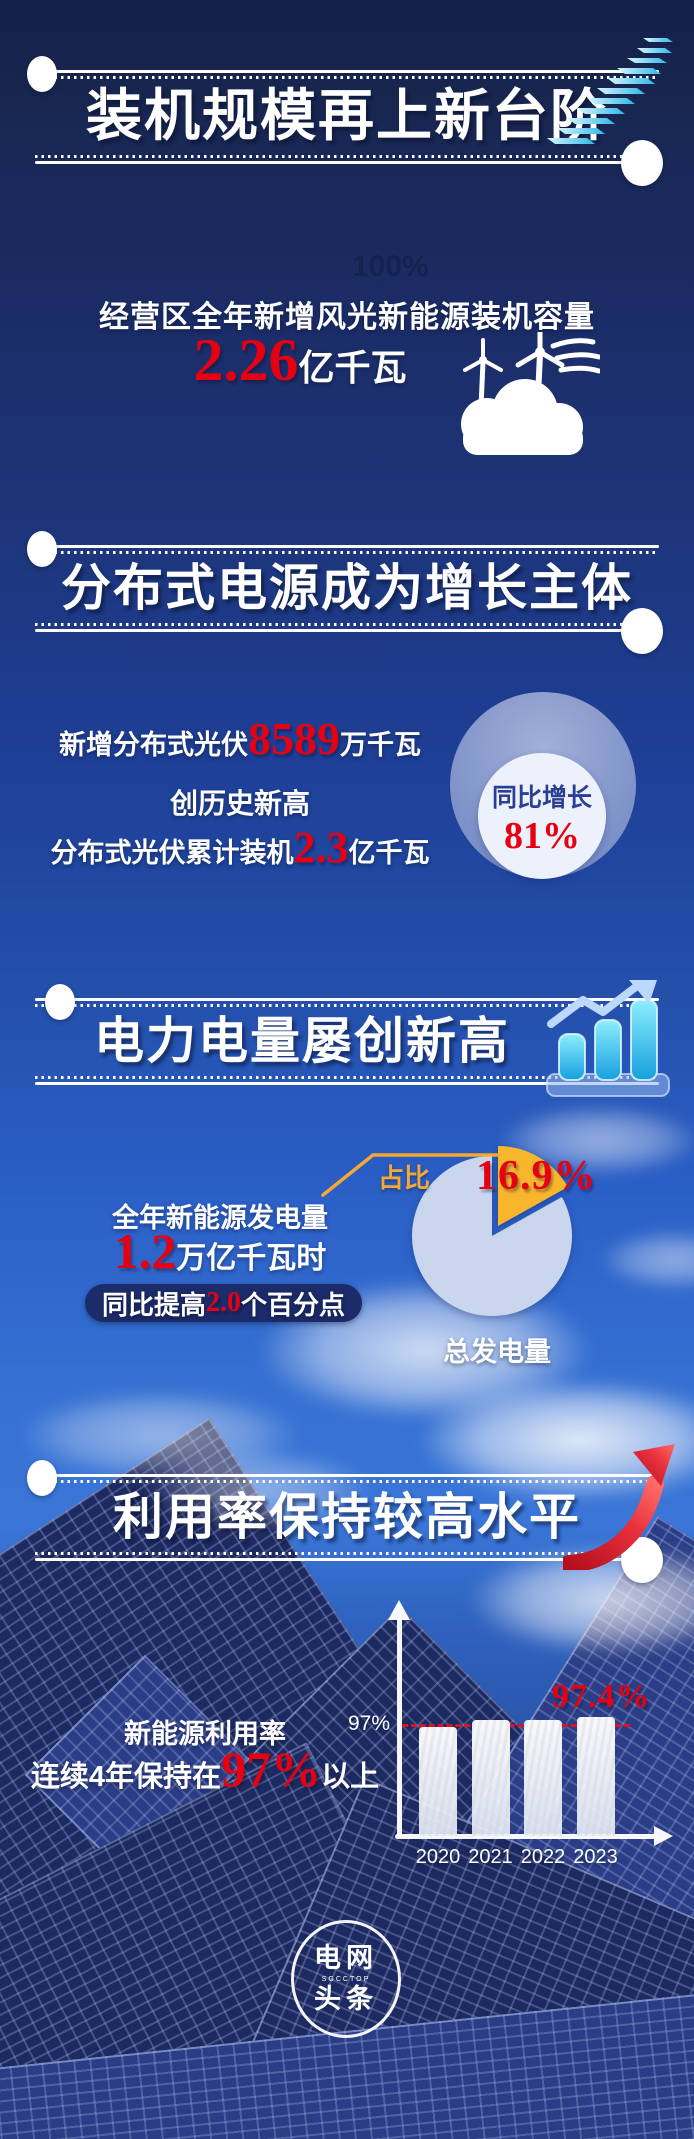 This screenshot has width=694, height=2139. Describe the element at coordinates (536, 1176) in the screenshot. I see `pie-share-value: 16.9%` at that location.